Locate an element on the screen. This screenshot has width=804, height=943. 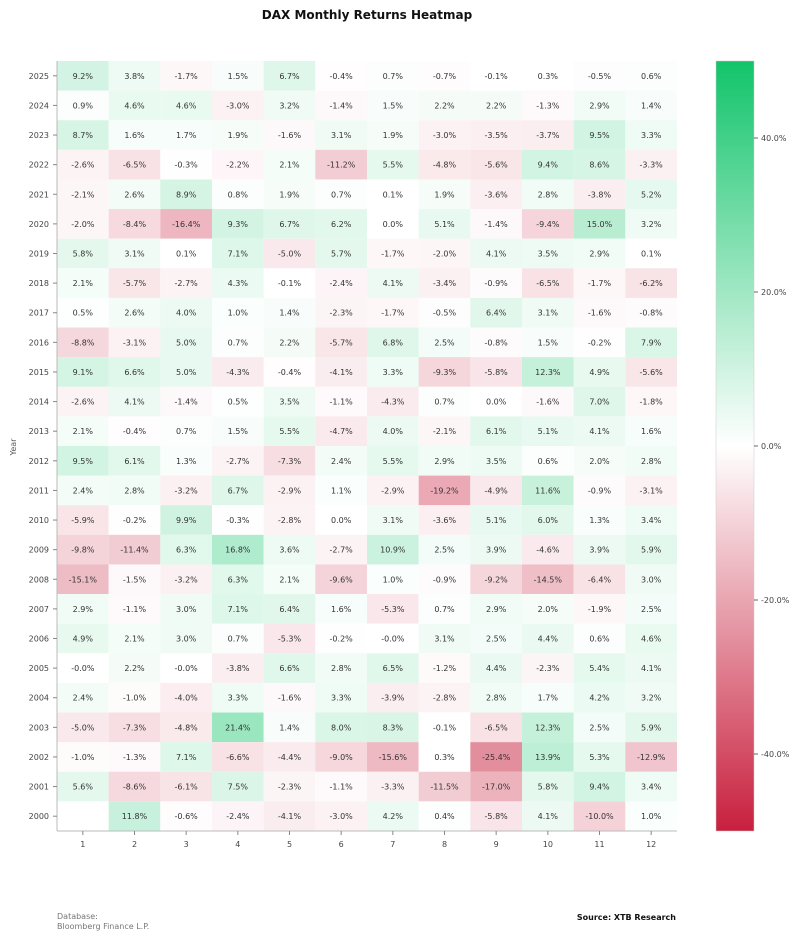
cell-label: 2.0% is located at coordinates (548, 609).